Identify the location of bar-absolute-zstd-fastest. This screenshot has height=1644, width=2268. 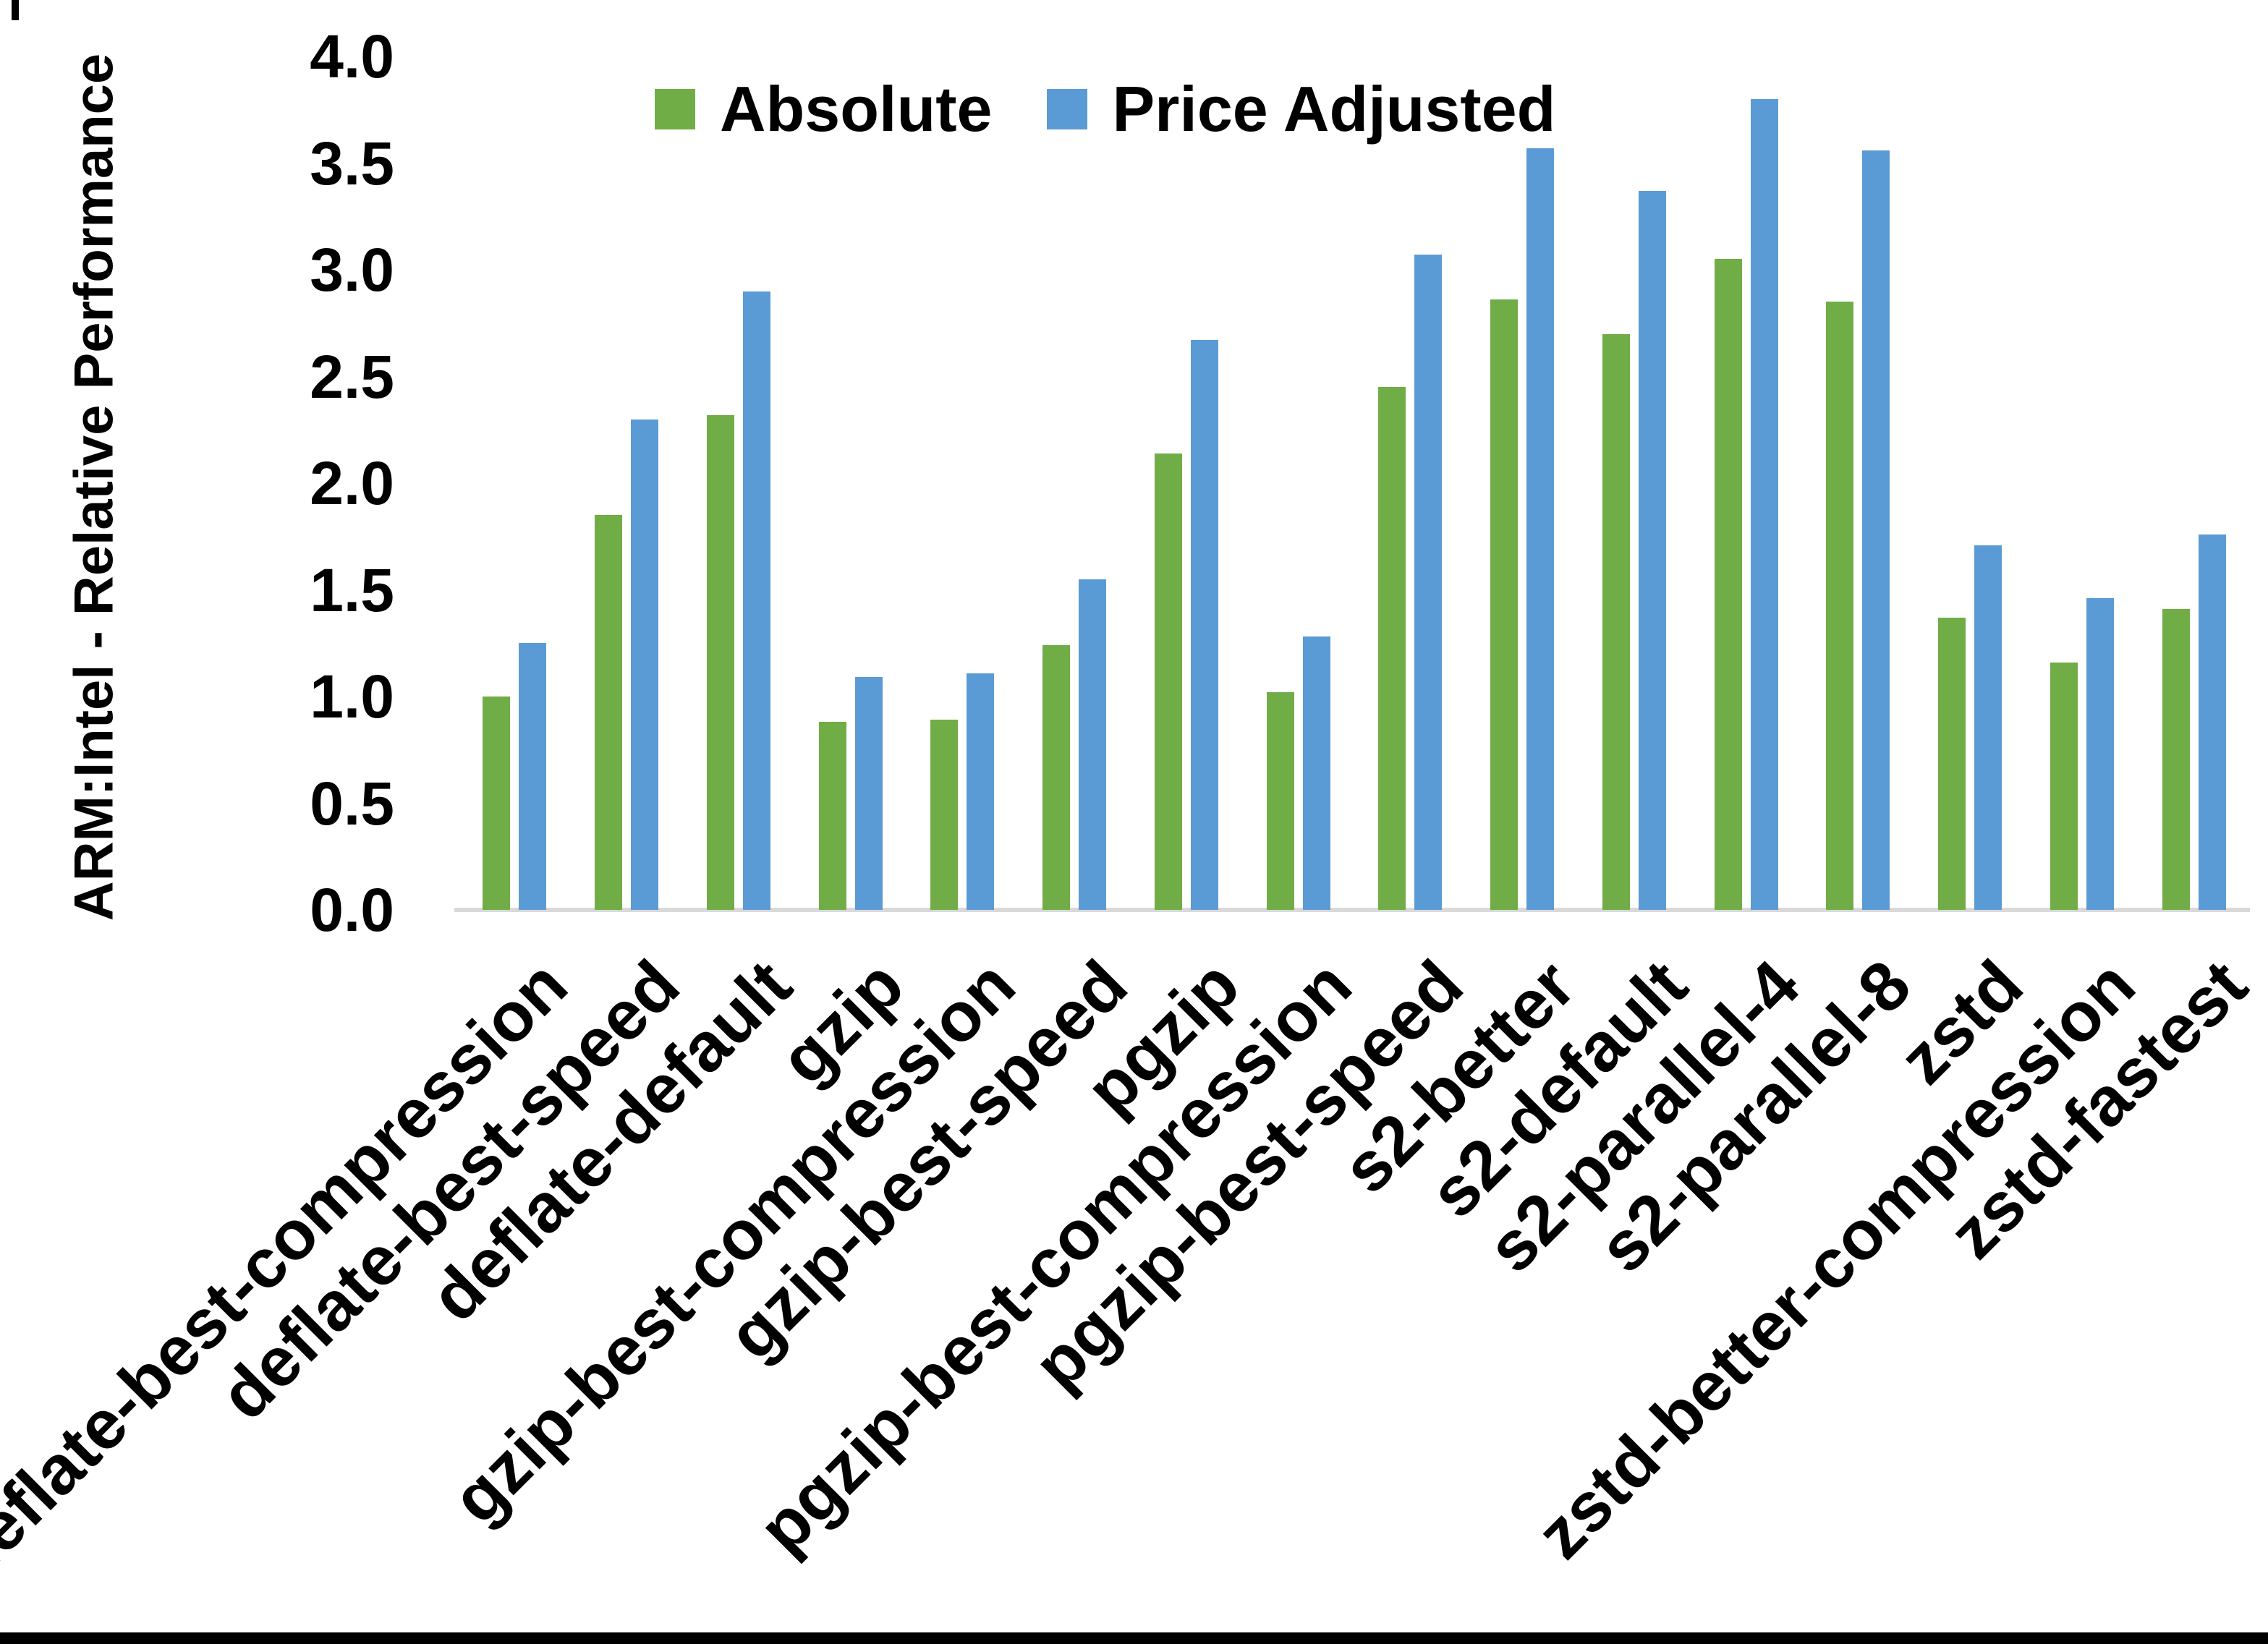
(2176, 759).